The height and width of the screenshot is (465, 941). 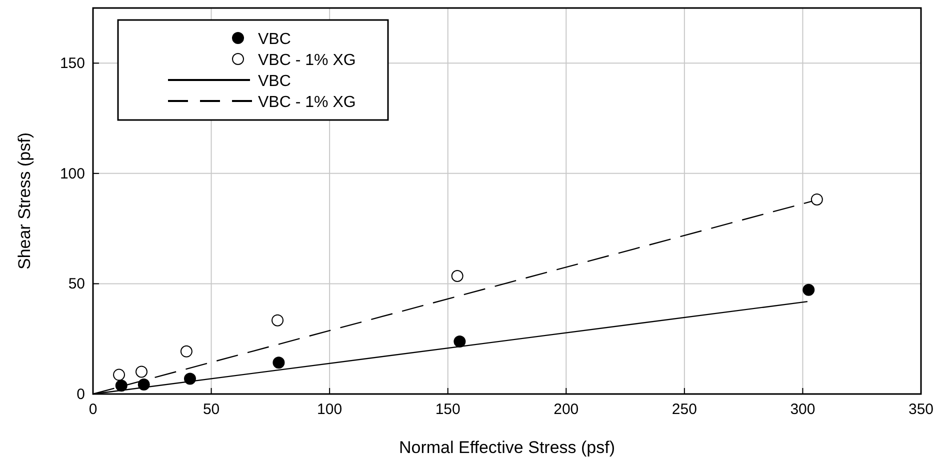 What do you see at coordinates (72, 173) in the screenshot?
I see `y-tick-label: 100` at bounding box center [72, 173].